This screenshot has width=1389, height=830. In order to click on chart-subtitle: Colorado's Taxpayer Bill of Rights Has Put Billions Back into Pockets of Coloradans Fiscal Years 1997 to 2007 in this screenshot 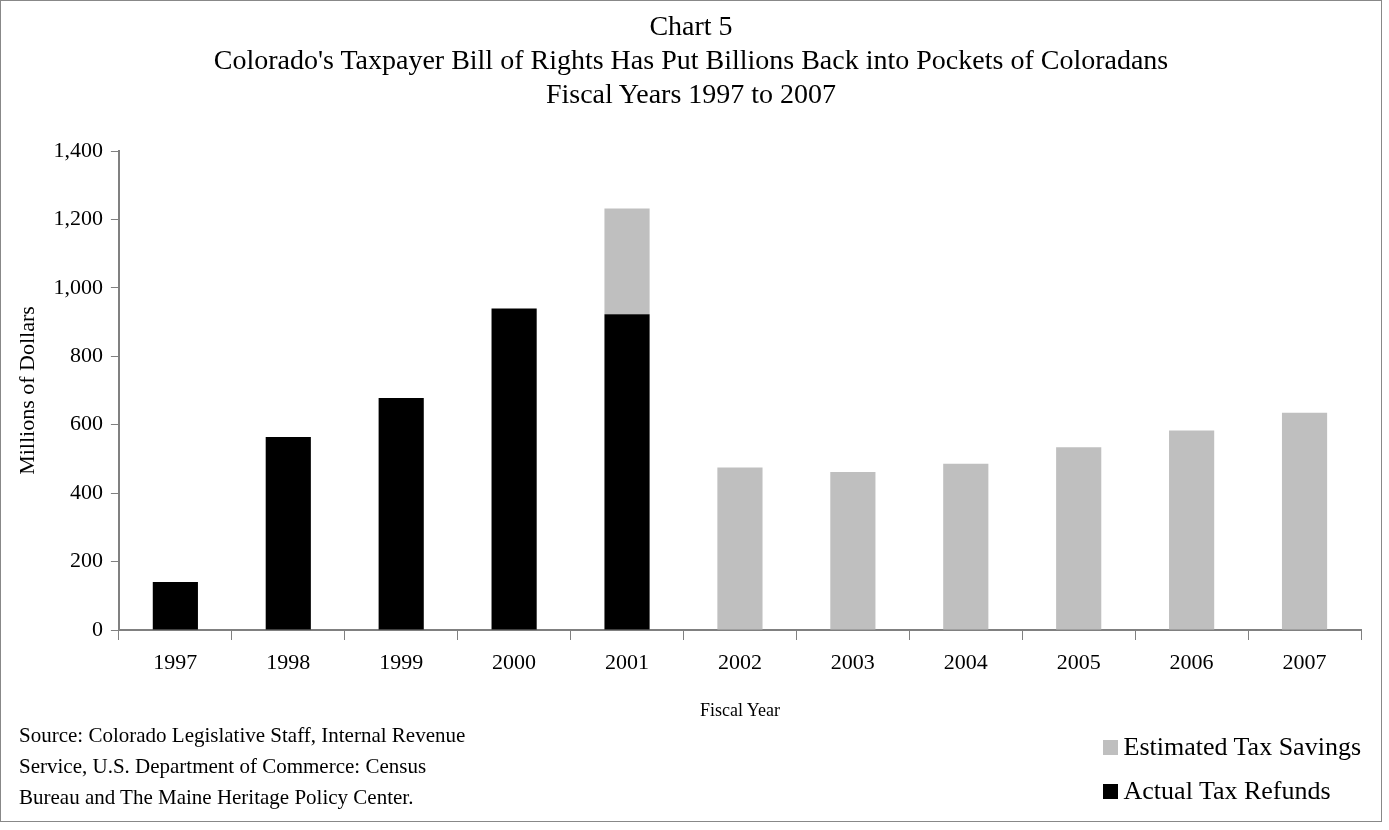, I will do `click(691, 77)`.